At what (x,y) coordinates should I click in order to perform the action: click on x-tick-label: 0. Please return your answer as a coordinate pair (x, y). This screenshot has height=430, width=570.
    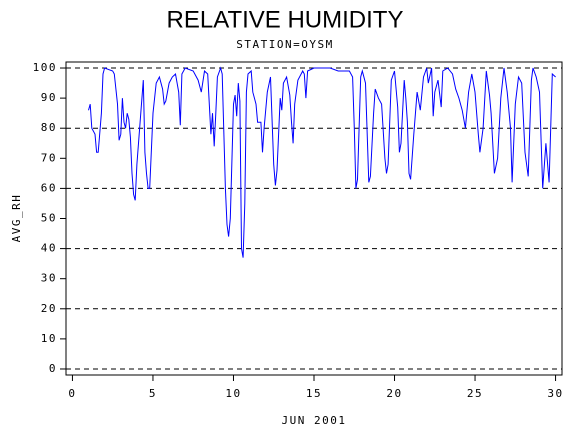
    Looking at the image, I should click on (72, 393).